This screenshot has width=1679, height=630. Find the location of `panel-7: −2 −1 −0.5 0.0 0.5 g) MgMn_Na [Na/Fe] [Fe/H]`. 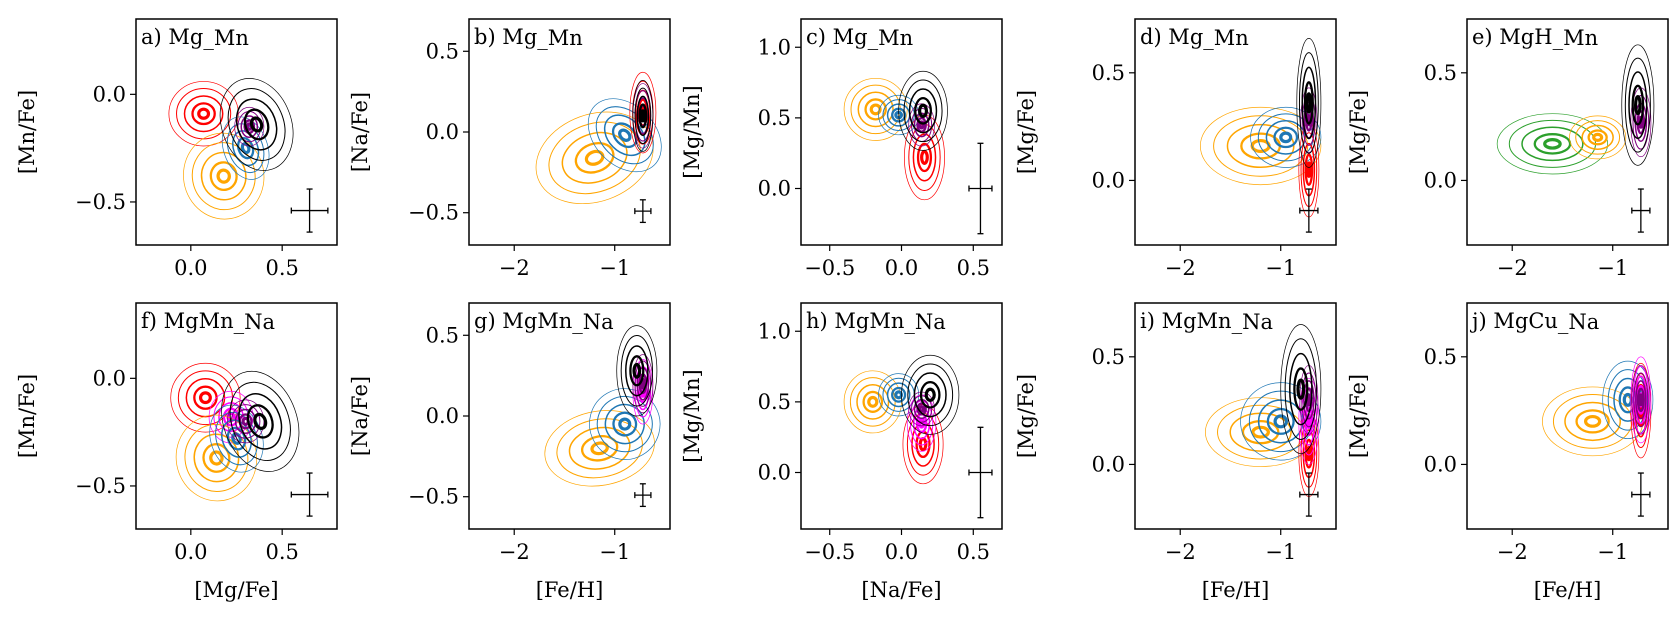

panel-7: −2 −1 −0.5 0.0 0.5 g) MgMn_Na [Na/Fe] [Fe/H] is located at coordinates (509, 452).